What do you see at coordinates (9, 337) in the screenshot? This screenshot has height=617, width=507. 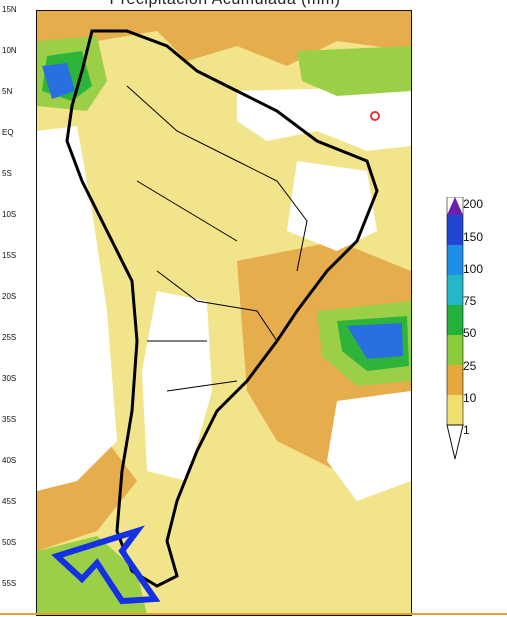 I see `lat-label: 25S` at bounding box center [9, 337].